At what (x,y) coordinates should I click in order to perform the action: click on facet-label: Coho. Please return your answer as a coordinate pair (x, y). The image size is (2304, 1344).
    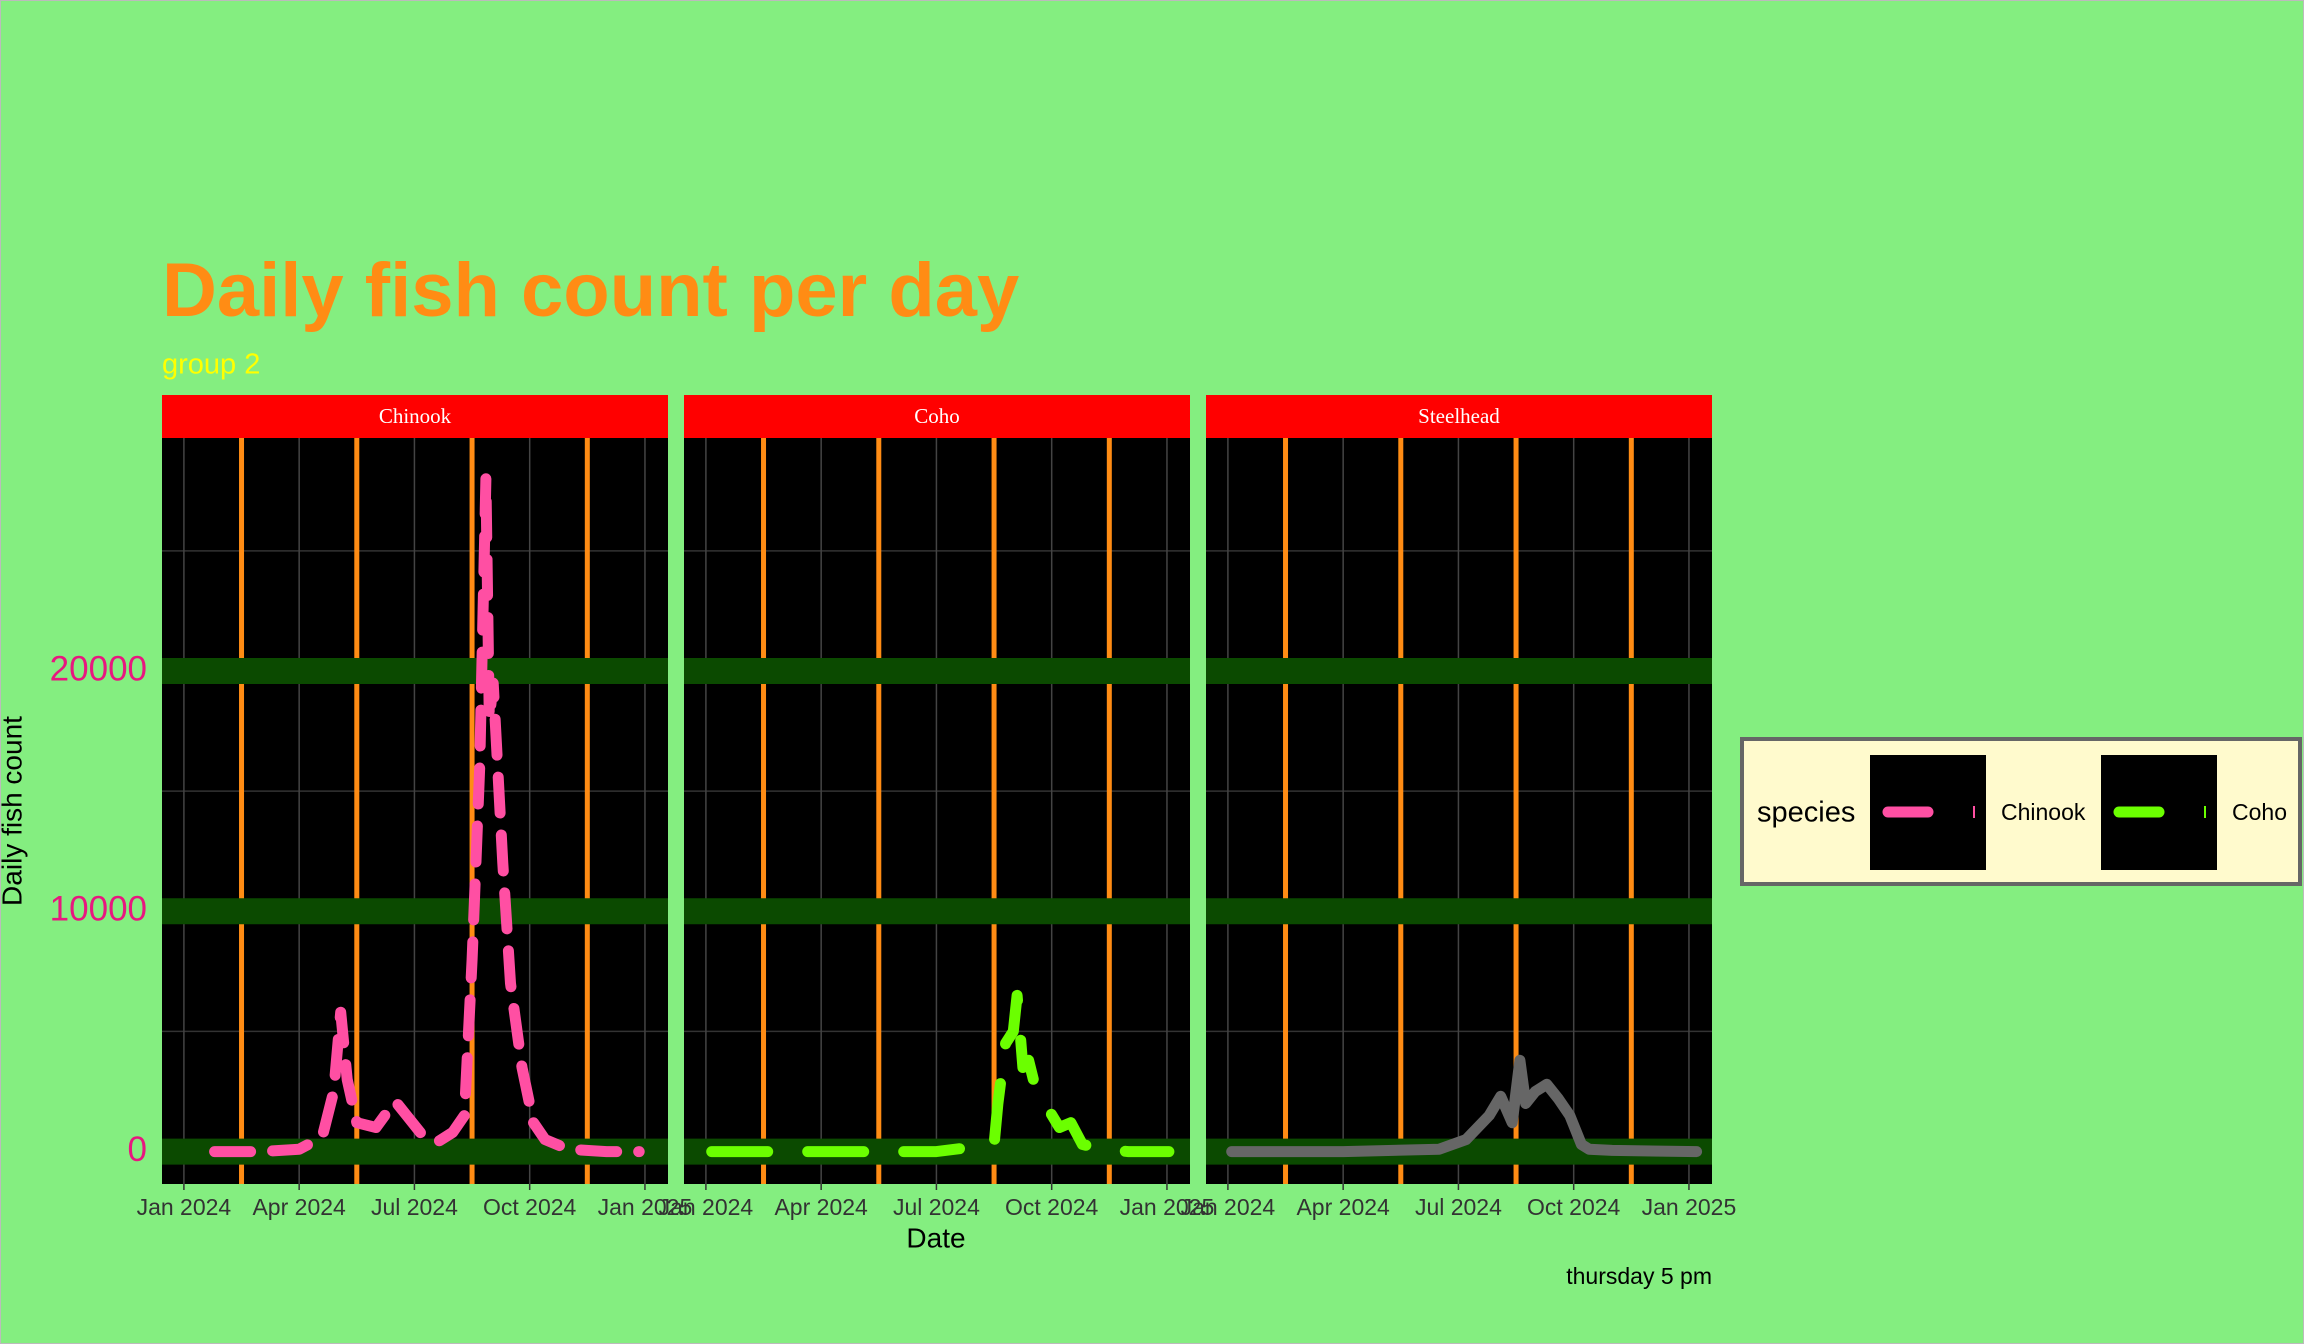
    Looking at the image, I should click on (937, 416).